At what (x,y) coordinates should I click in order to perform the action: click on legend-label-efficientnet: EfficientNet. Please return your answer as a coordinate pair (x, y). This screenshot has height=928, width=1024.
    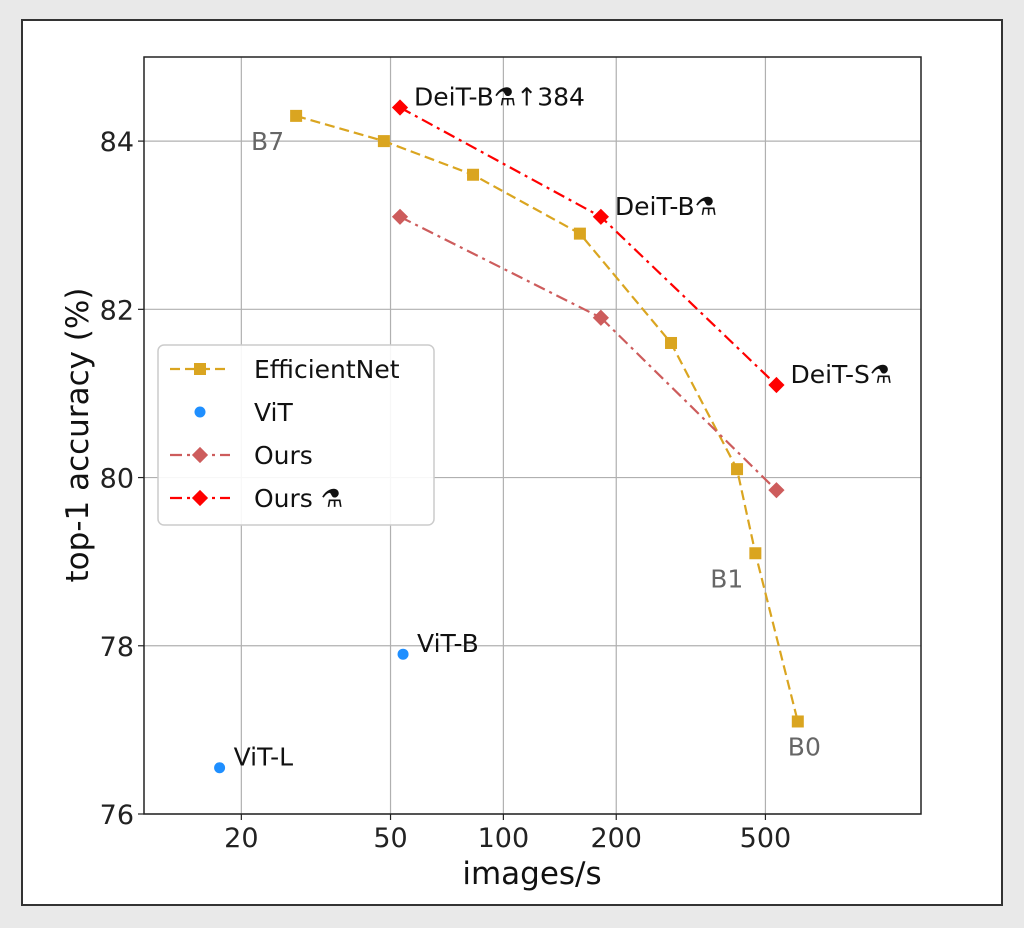
    Looking at the image, I should click on (327, 369).